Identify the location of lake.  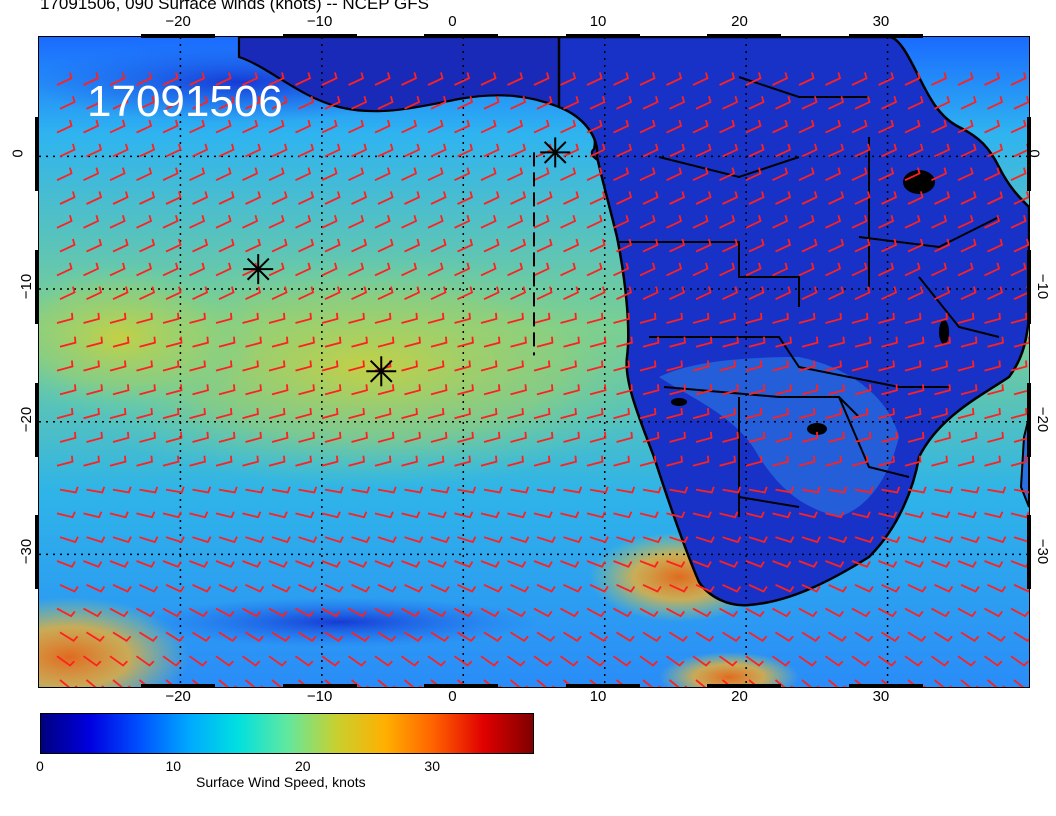
(919, 182).